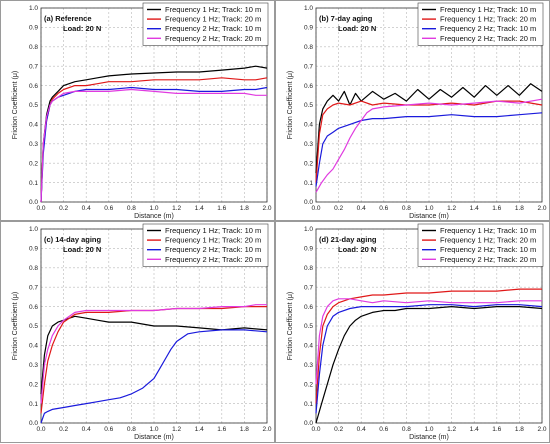  I want to click on chart-title: (c) 14-day aging, so click(73, 239).